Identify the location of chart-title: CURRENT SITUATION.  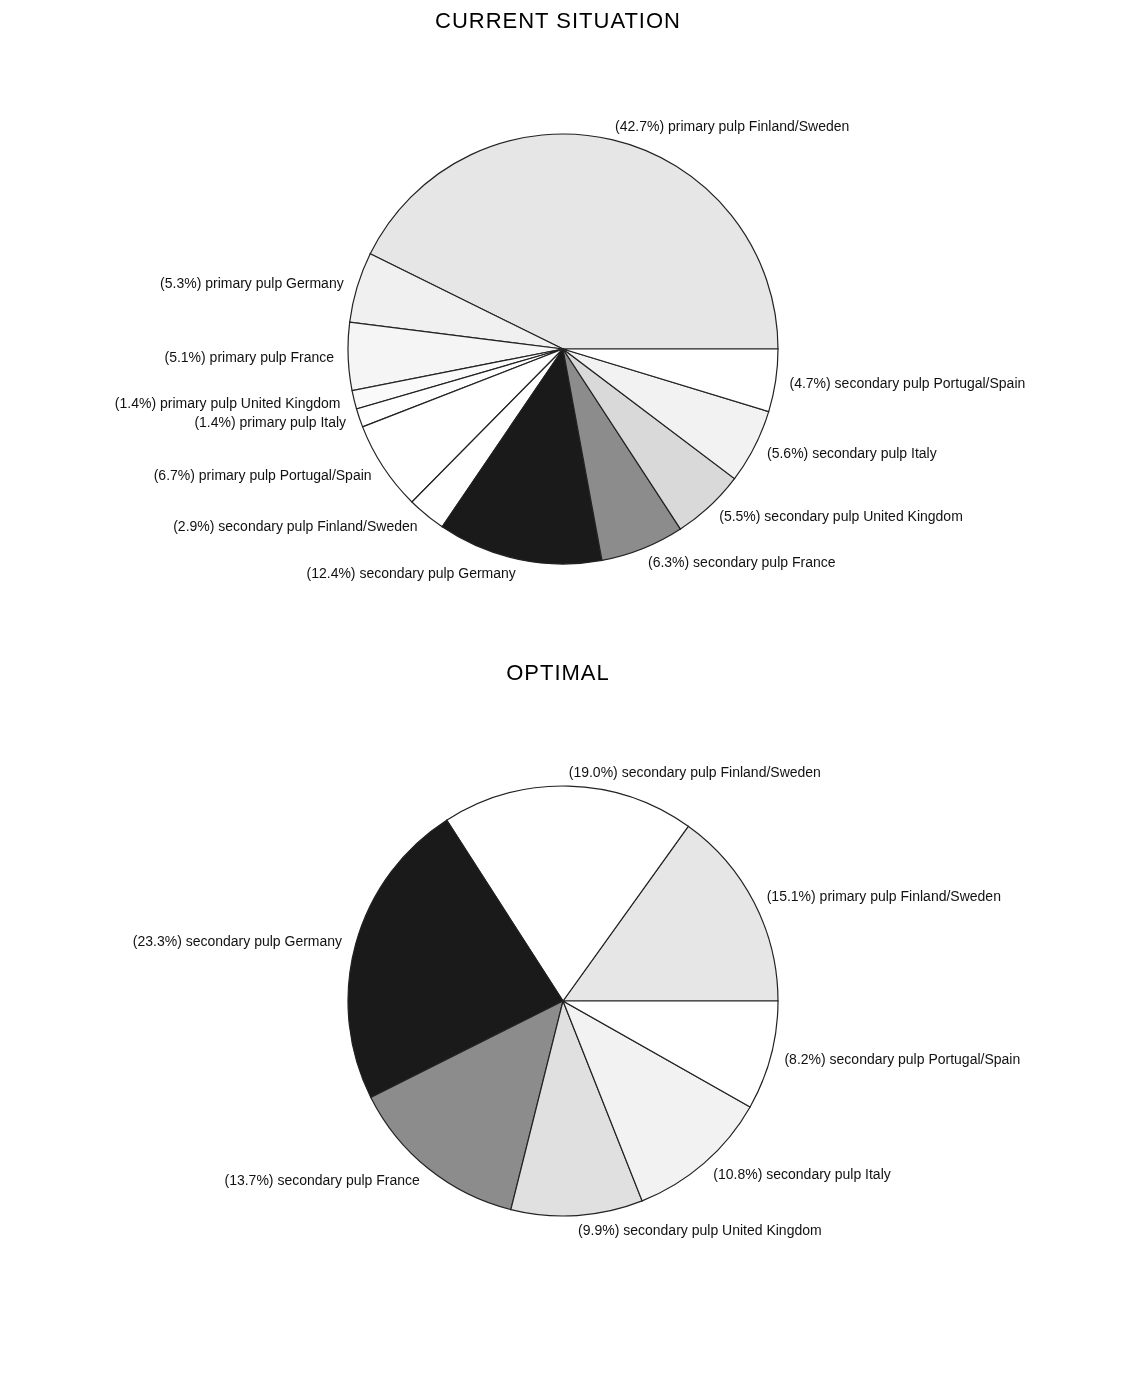
(558, 21).